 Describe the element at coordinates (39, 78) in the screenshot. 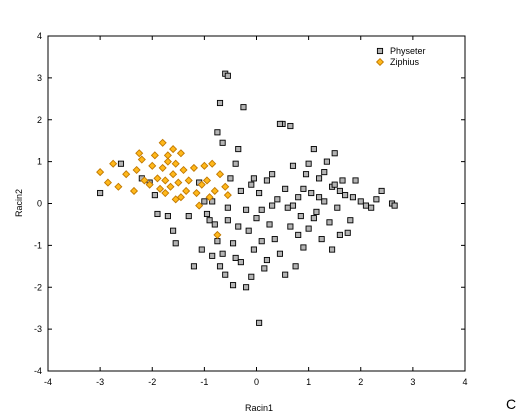

I see `y-tick-label: 3` at that location.